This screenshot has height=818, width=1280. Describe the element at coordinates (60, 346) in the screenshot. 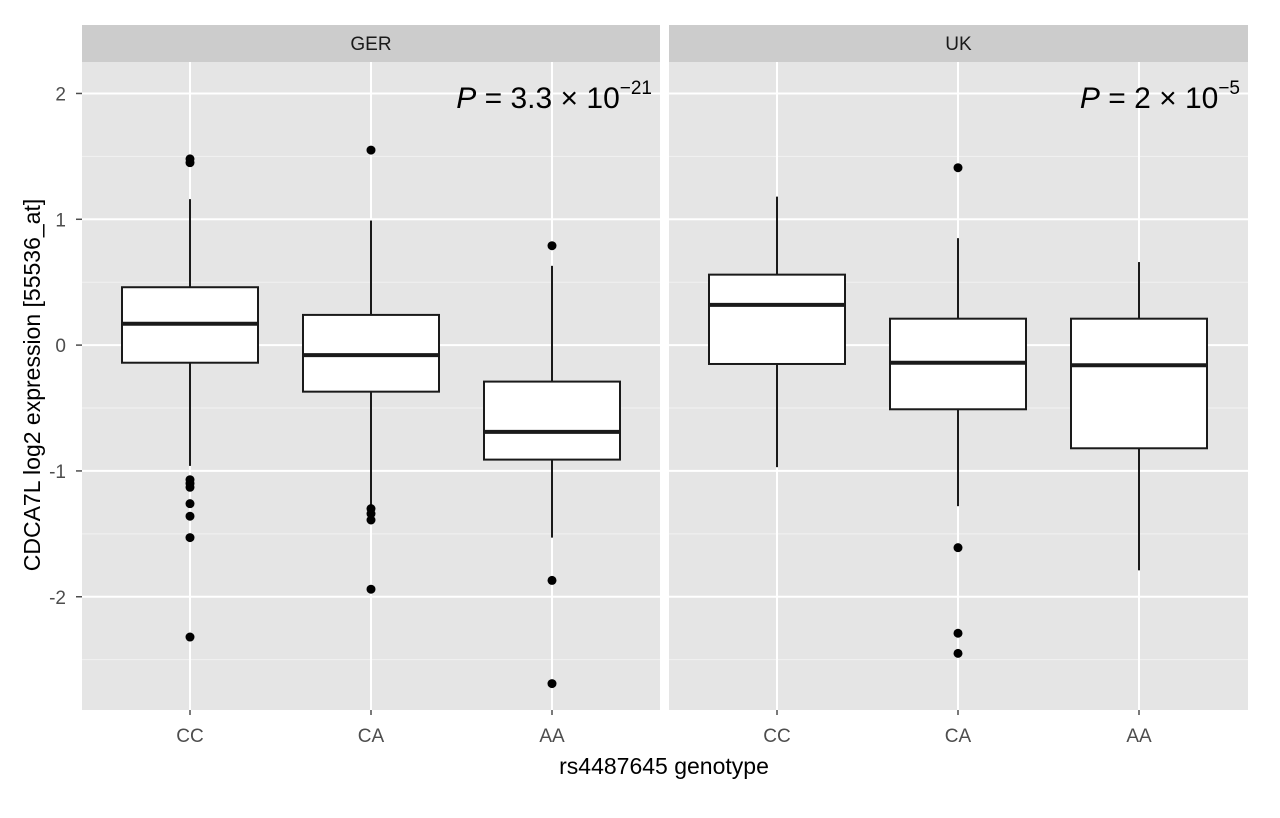

I see `y-tick-label: 0` at that location.